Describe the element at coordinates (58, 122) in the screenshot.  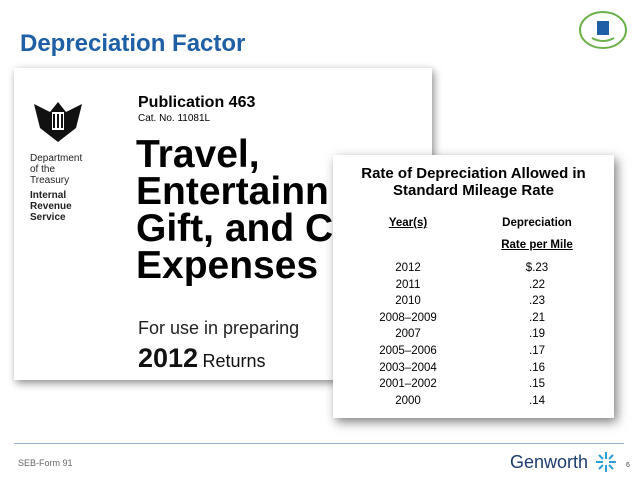
I see `irs-eagle-logo` at that location.